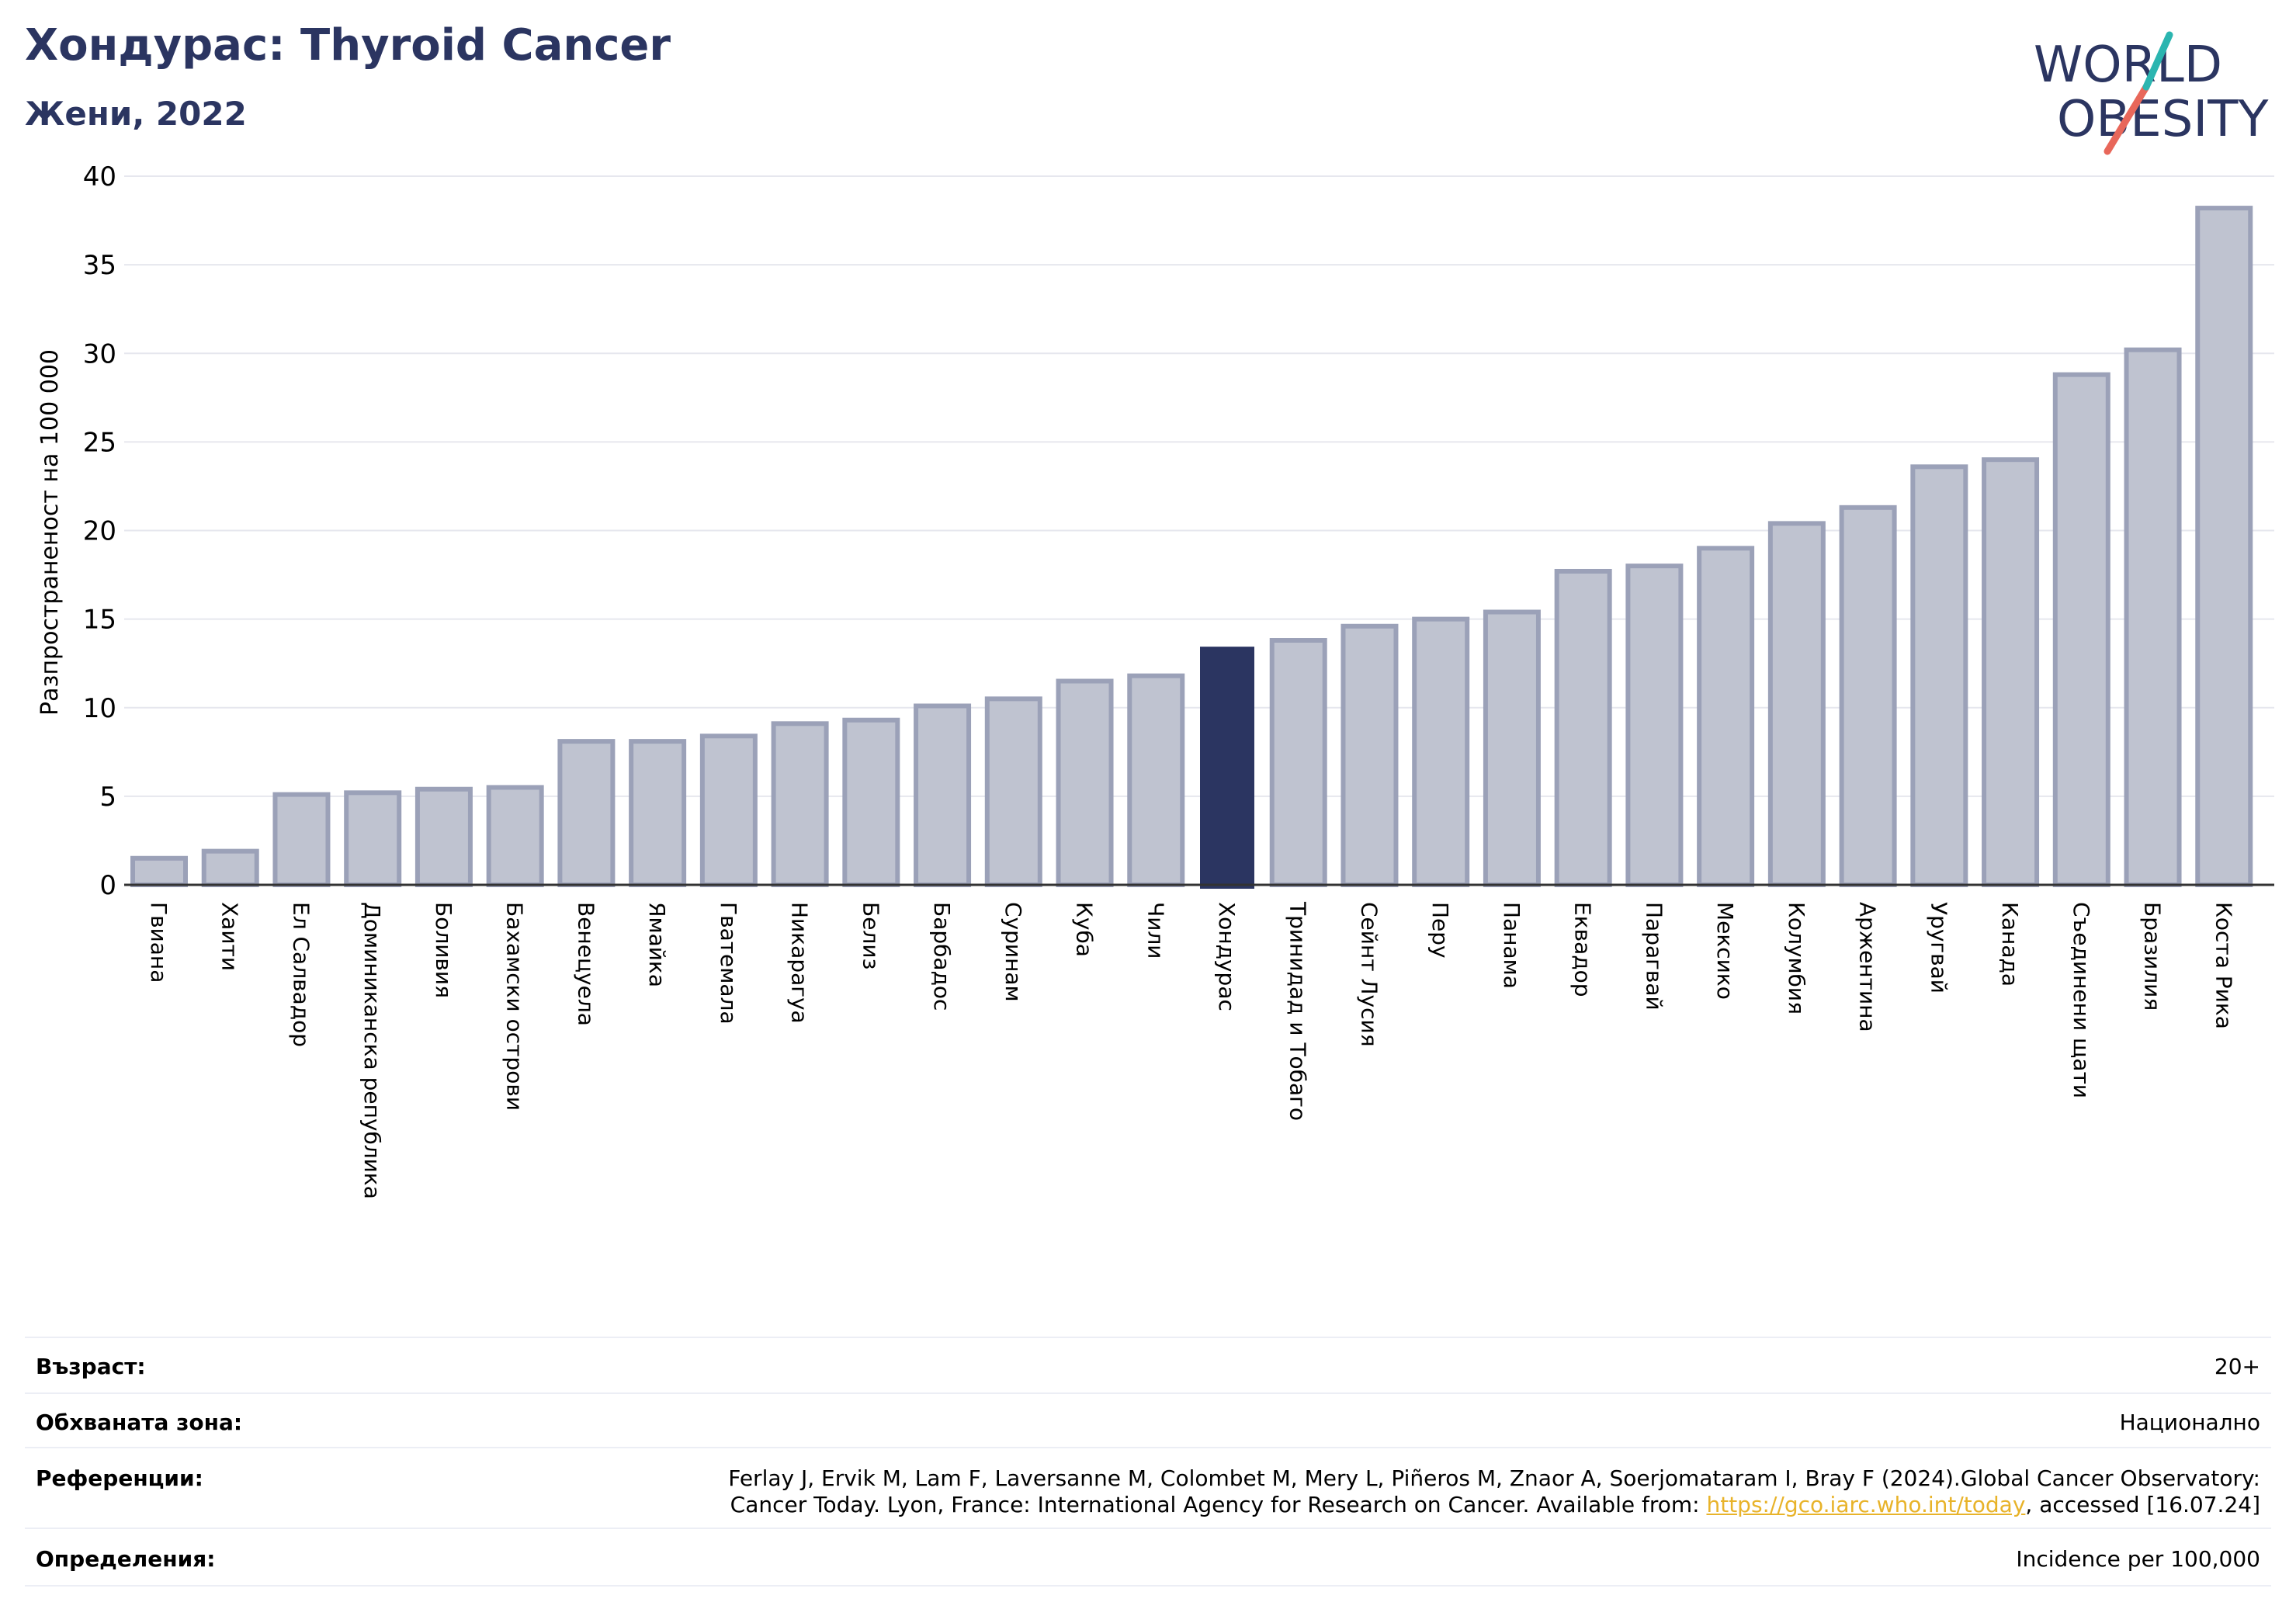 The width and height of the screenshot is (2296, 1623). What do you see at coordinates (107, 885) in the screenshot?
I see `y-tick-label: 0` at bounding box center [107, 885].